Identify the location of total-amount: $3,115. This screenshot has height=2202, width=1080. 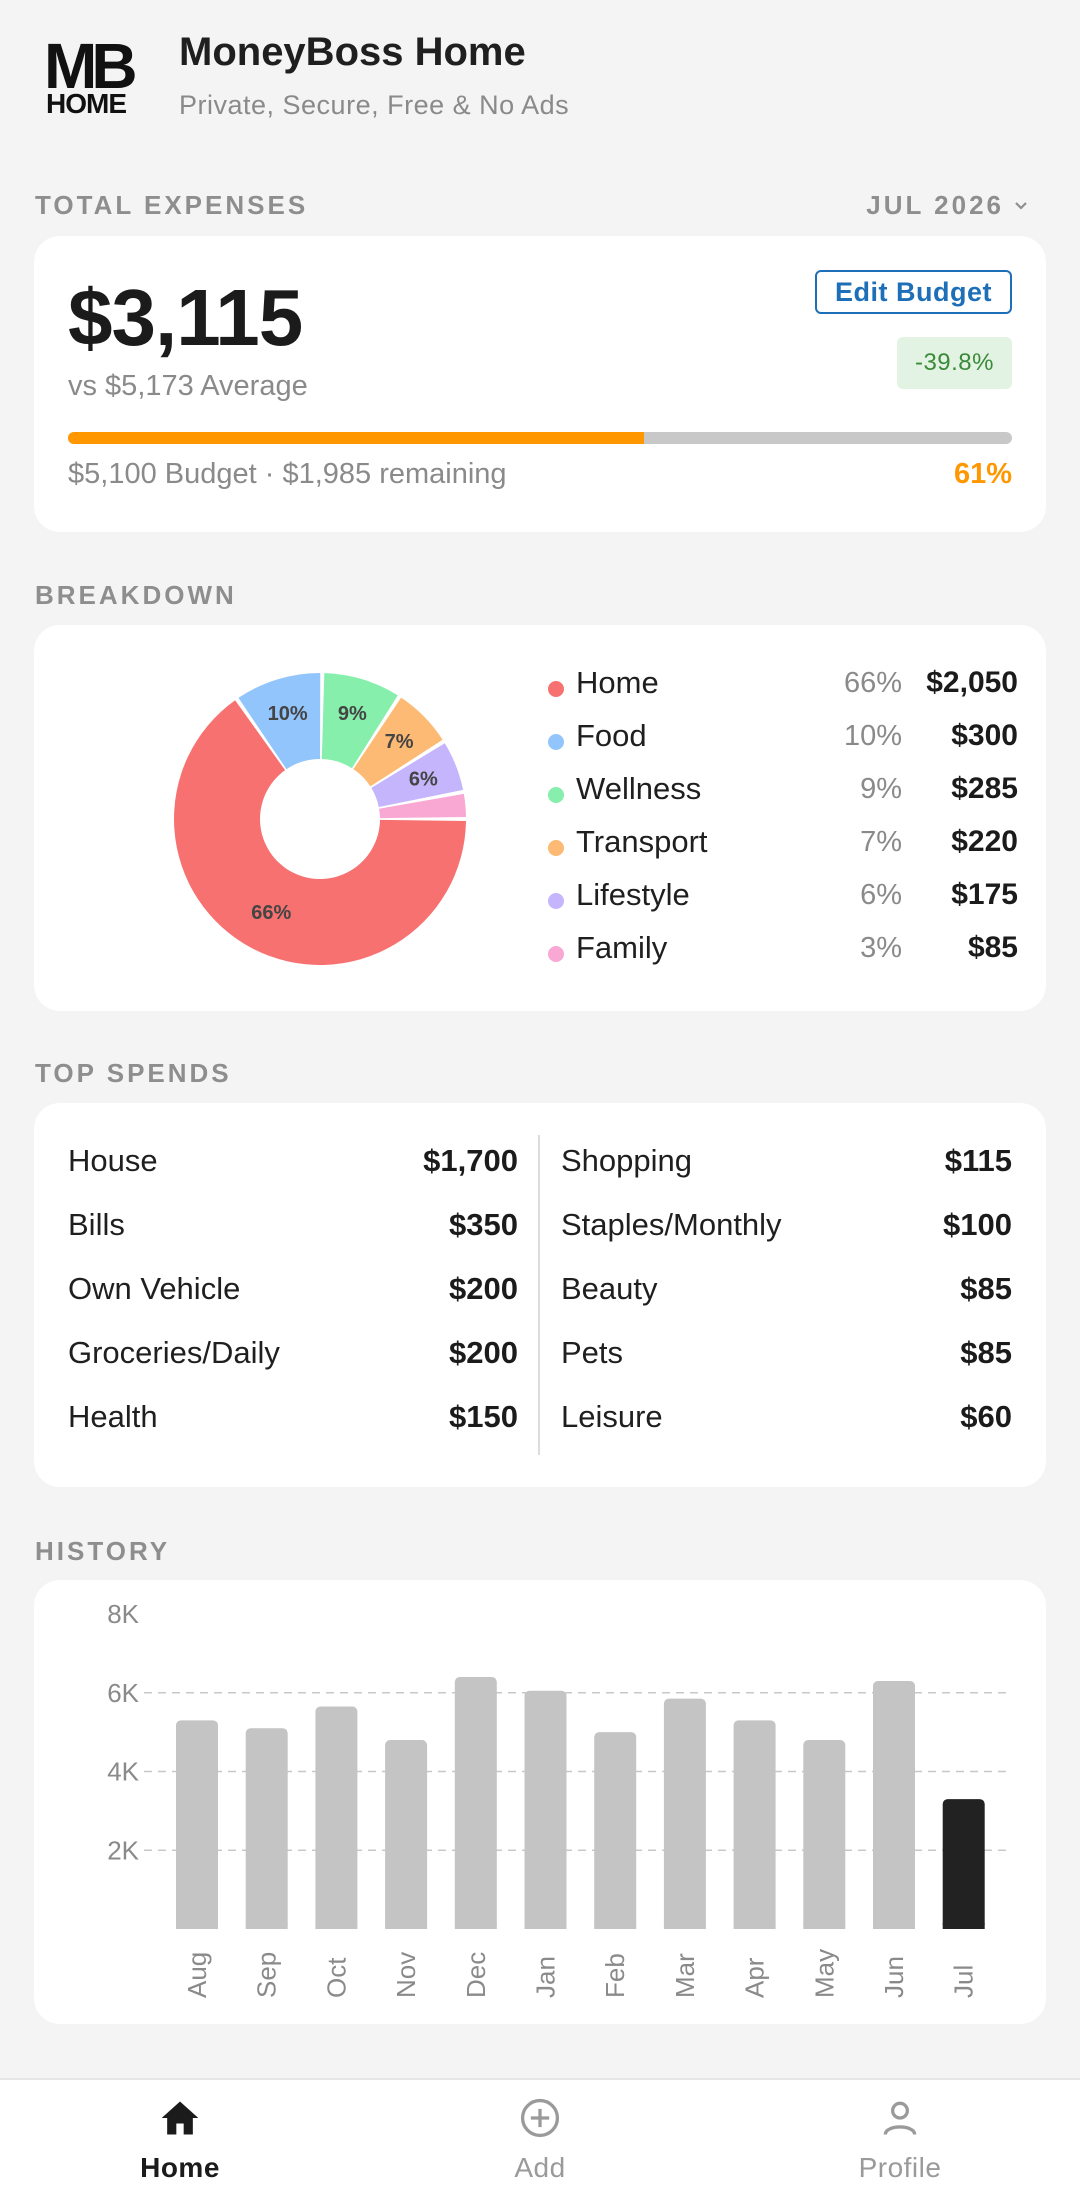
(185, 317).